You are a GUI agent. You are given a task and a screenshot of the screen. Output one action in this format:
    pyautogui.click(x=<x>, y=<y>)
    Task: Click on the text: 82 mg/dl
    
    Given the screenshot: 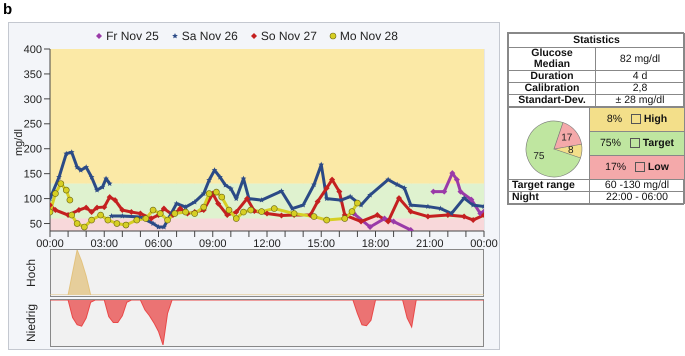 What is the action you would take?
    pyautogui.click(x=640, y=59)
    